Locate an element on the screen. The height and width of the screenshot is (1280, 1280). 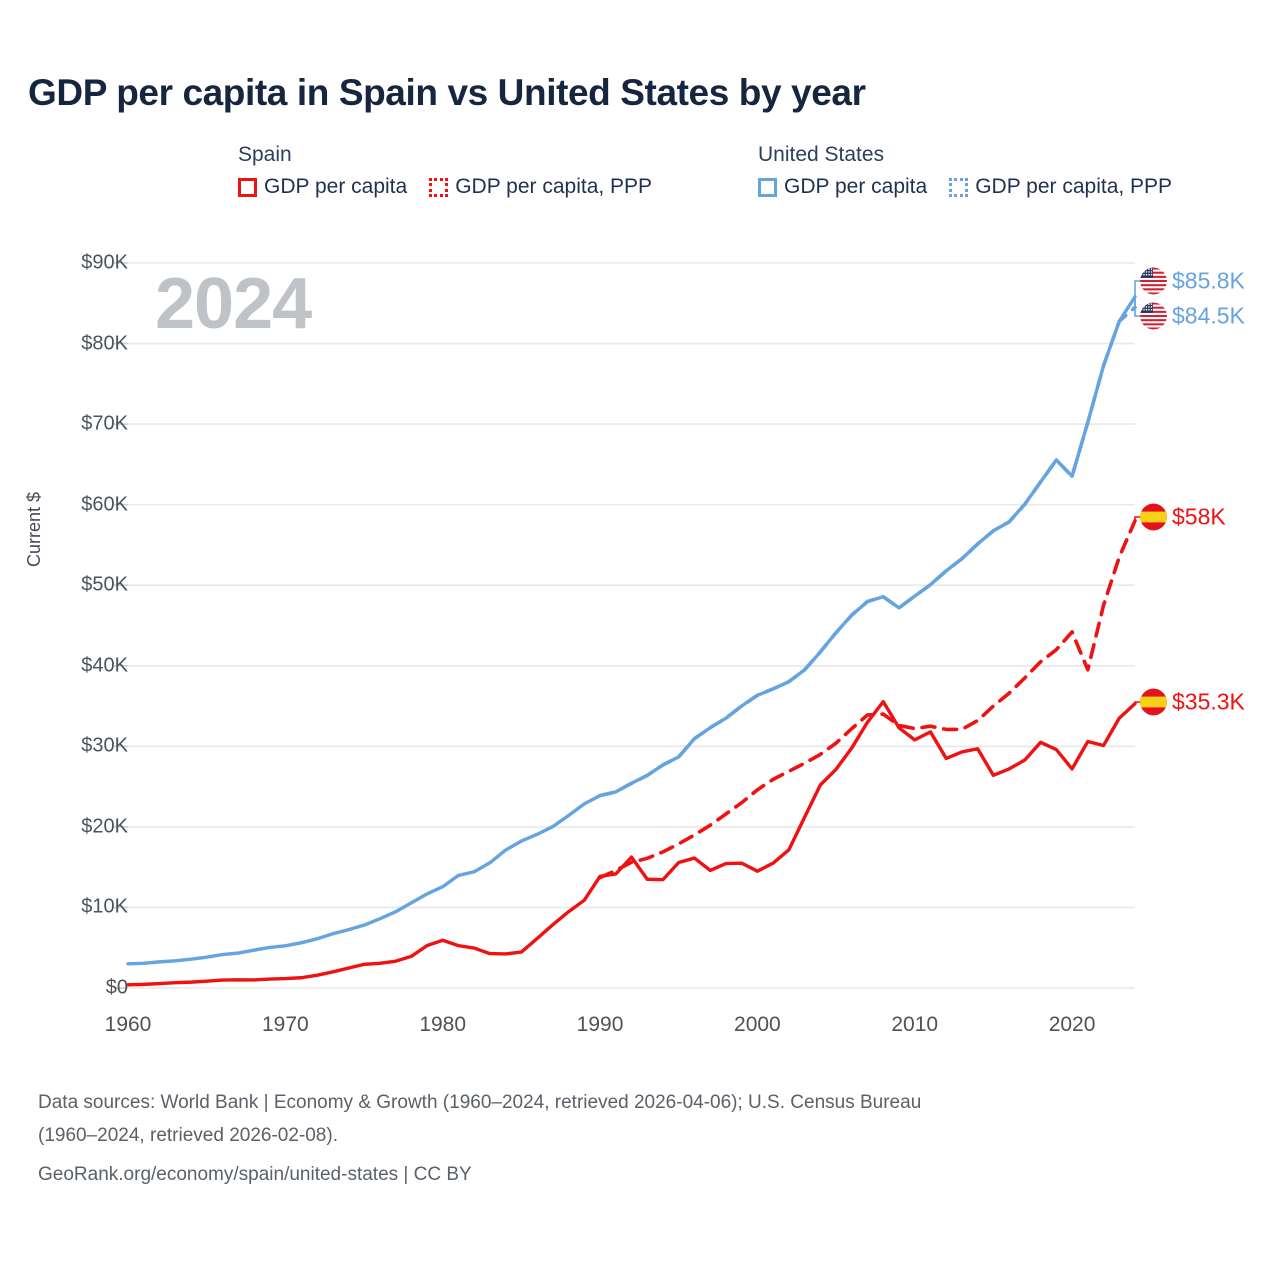
legend-group-title-united-states: United States is located at coordinates (821, 154).